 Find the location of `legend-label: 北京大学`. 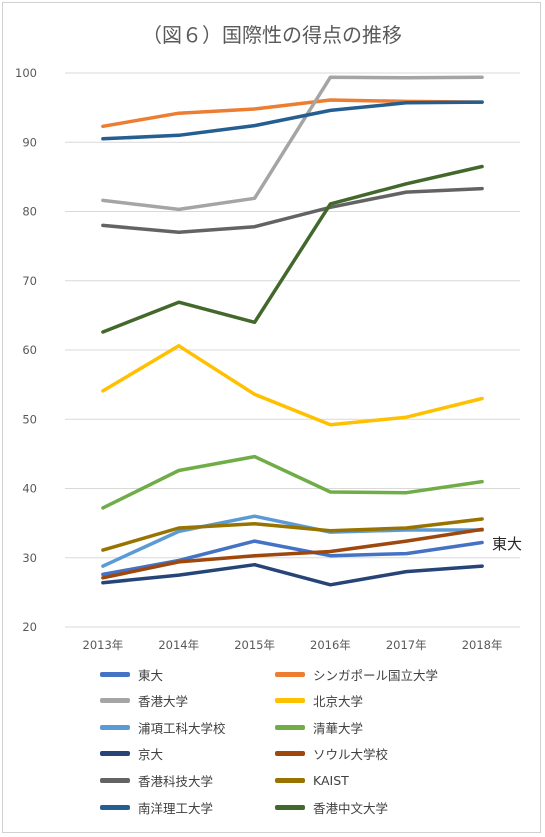

legend-label: 北京大学 is located at coordinates (338, 702).